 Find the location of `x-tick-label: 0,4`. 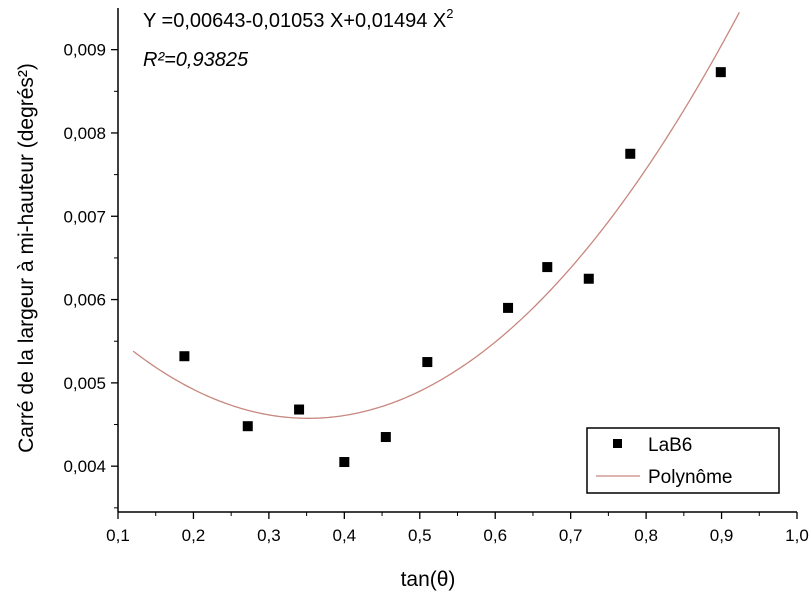

x-tick-label: 0,4 is located at coordinates (345, 535).